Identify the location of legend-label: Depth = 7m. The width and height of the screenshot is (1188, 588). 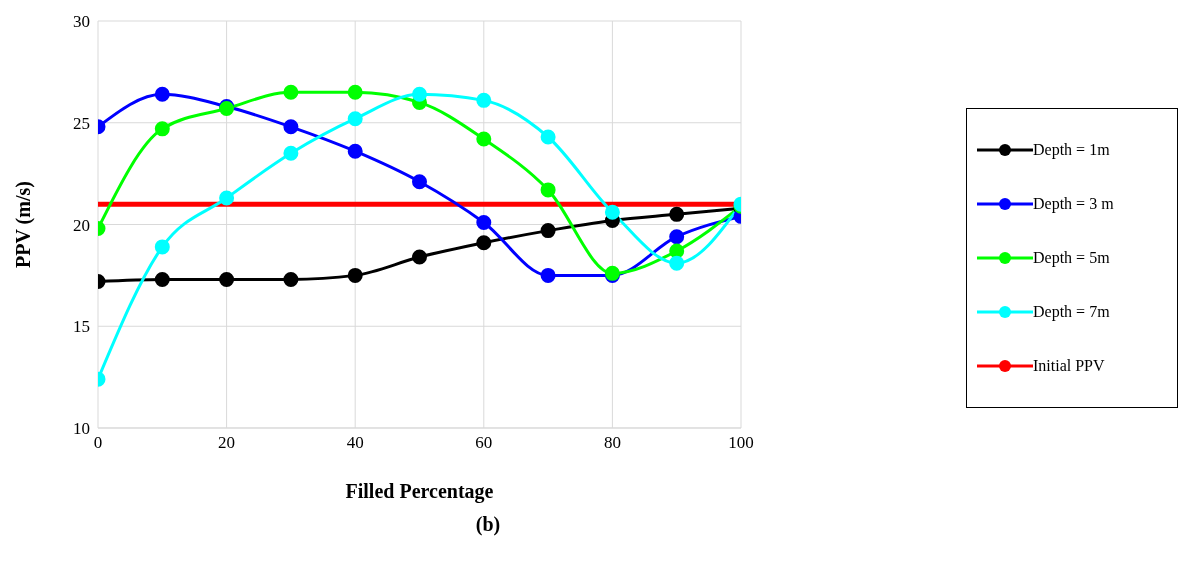
(1071, 312).